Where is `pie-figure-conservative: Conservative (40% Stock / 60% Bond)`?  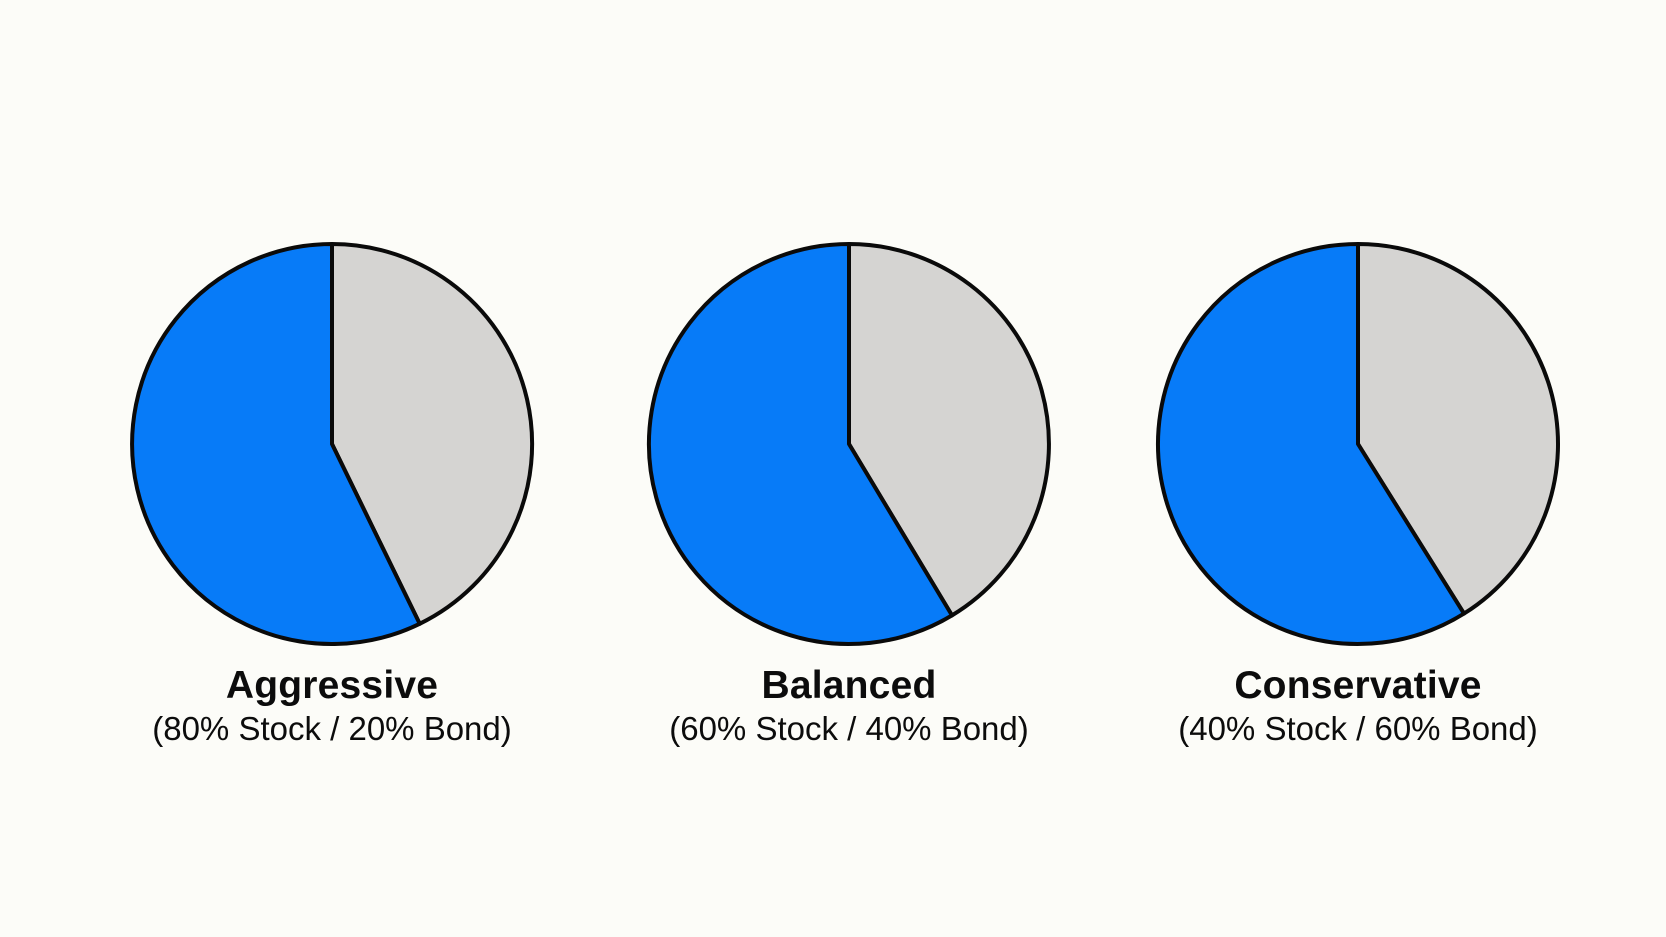 pie-figure-conservative: Conservative (40% Stock / 60% Bond) is located at coordinates (1358, 491).